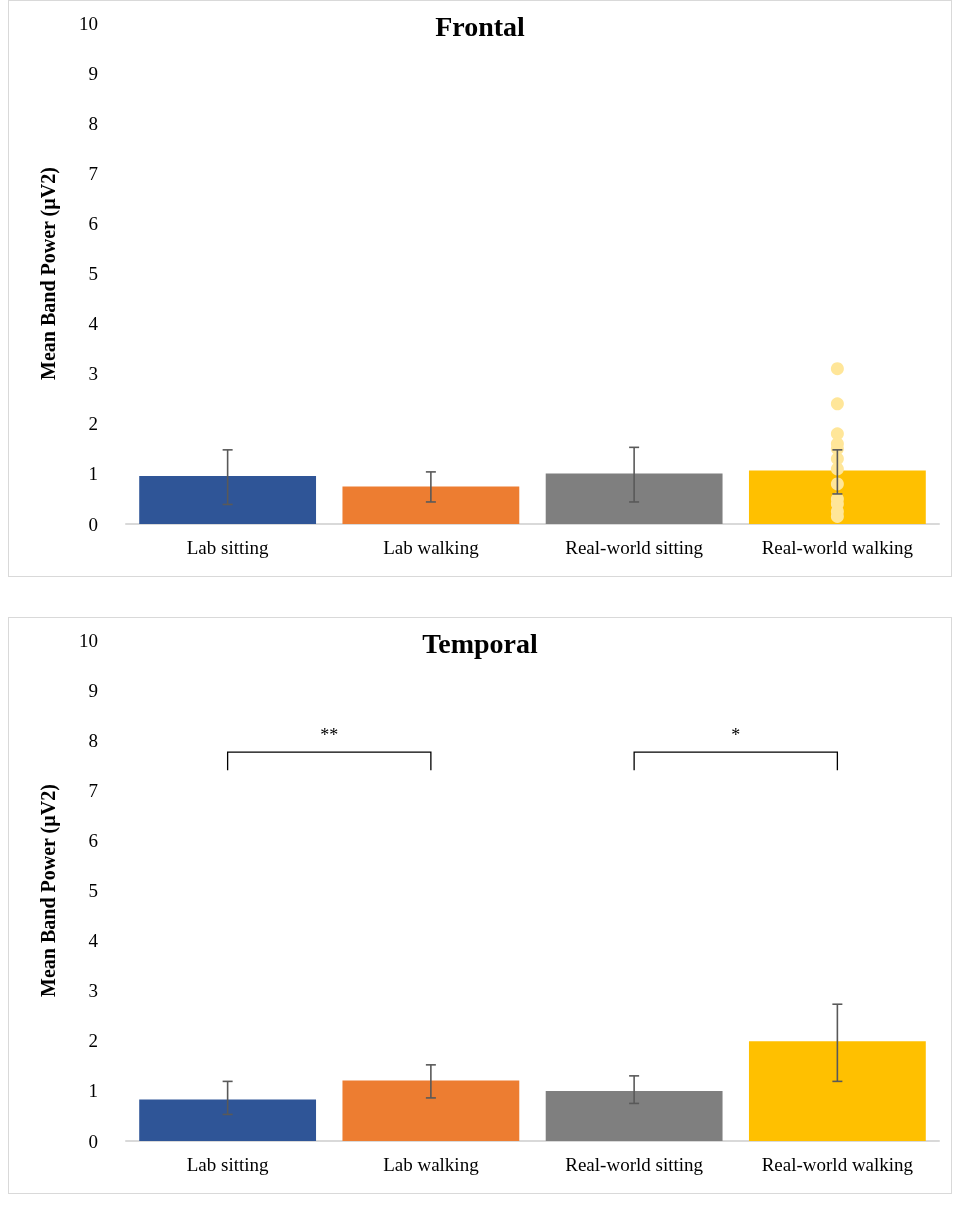 The height and width of the screenshot is (1212, 960). What do you see at coordinates (480, 643) in the screenshot?
I see `chart-title: Temporal` at bounding box center [480, 643].